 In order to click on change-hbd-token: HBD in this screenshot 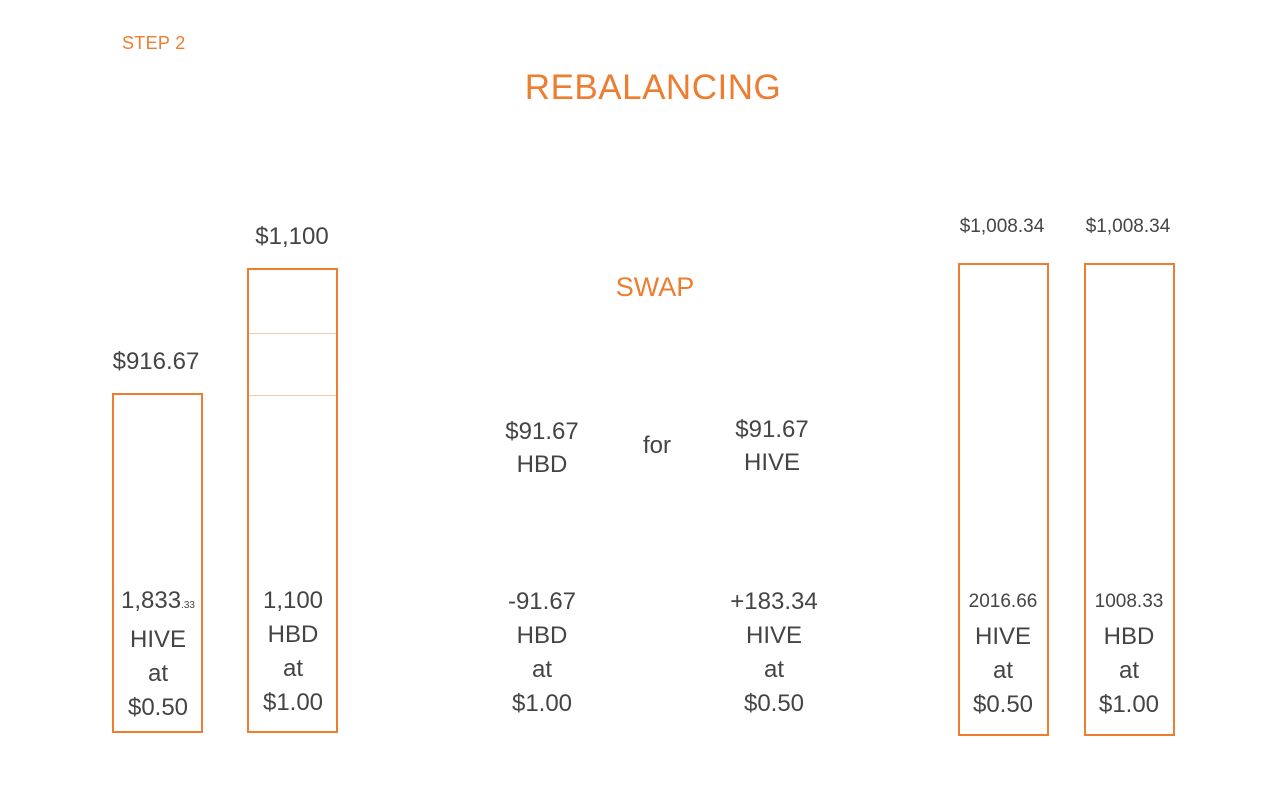, I will do `click(542, 635)`.